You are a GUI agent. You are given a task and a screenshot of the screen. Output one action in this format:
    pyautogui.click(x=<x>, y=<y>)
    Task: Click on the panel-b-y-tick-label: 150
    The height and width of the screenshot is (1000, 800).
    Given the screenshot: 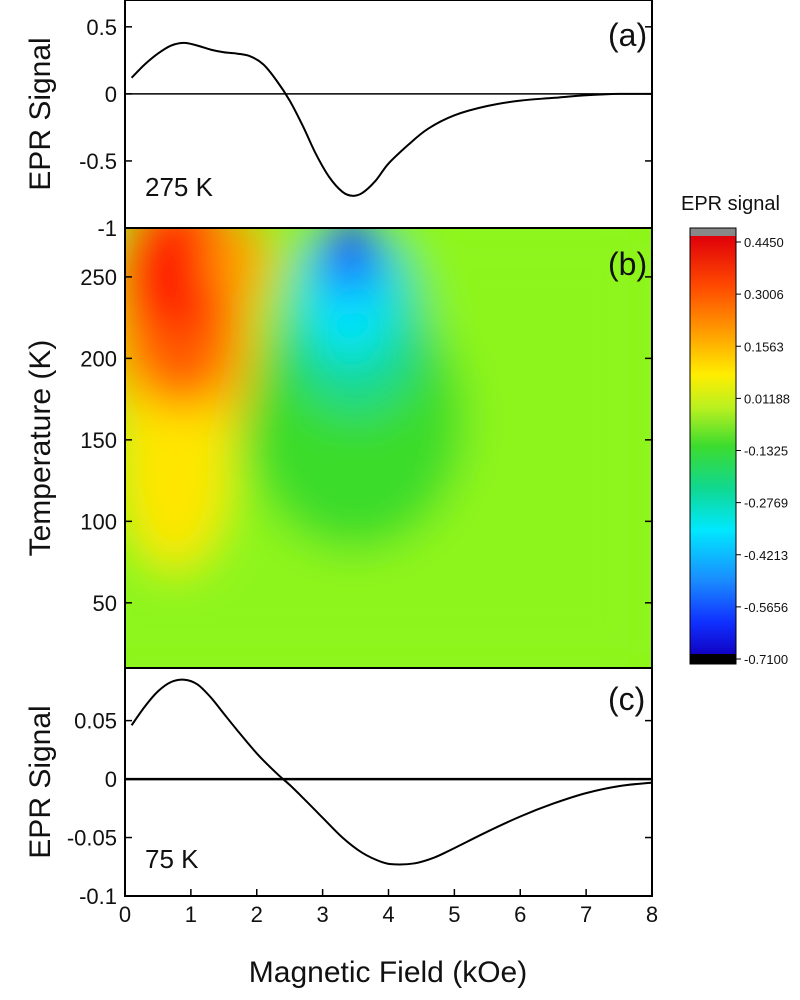 What is the action you would take?
    pyautogui.click(x=98, y=440)
    